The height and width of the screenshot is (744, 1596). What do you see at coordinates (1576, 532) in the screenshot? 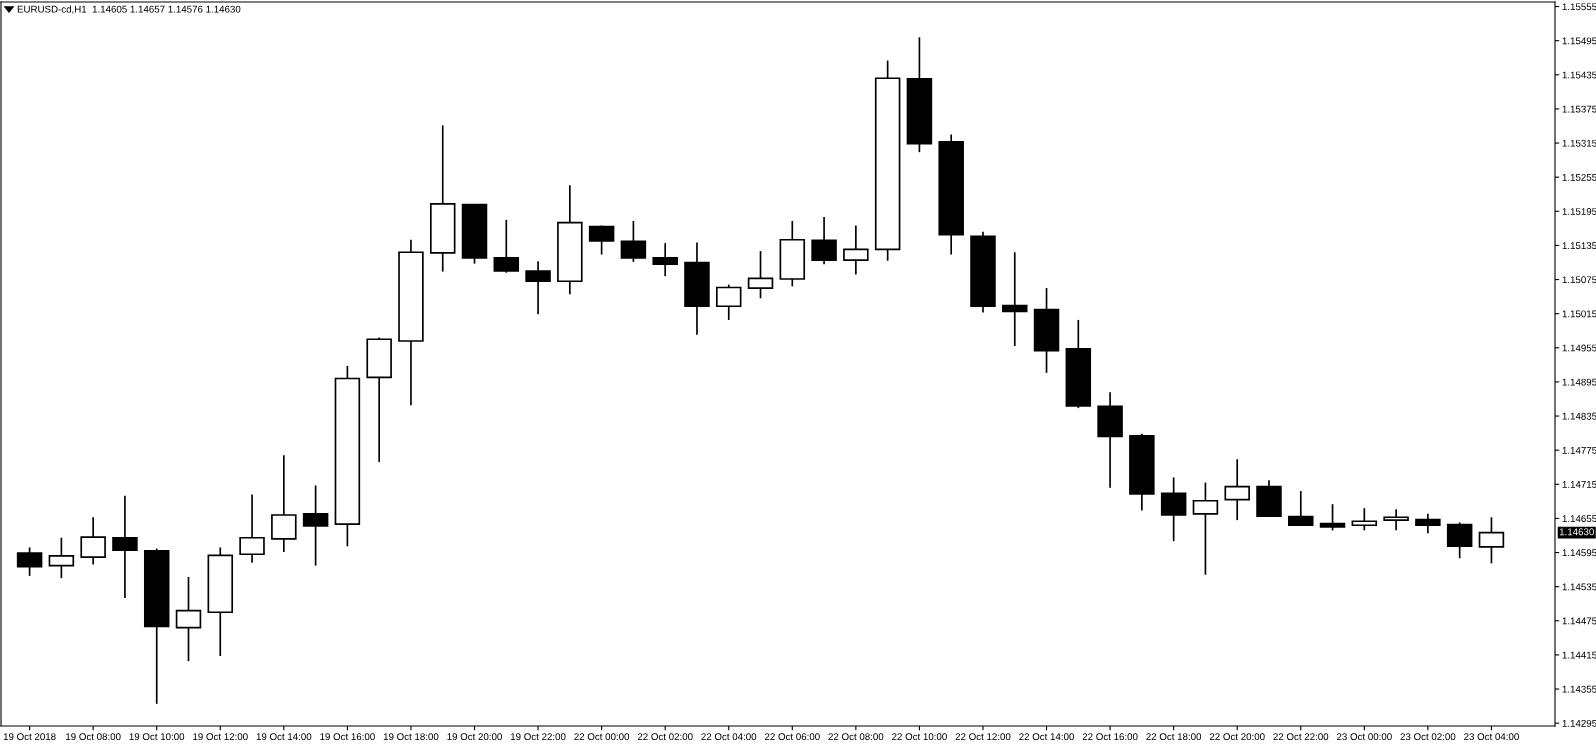
I see `text: 1.14630` at bounding box center [1576, 532].